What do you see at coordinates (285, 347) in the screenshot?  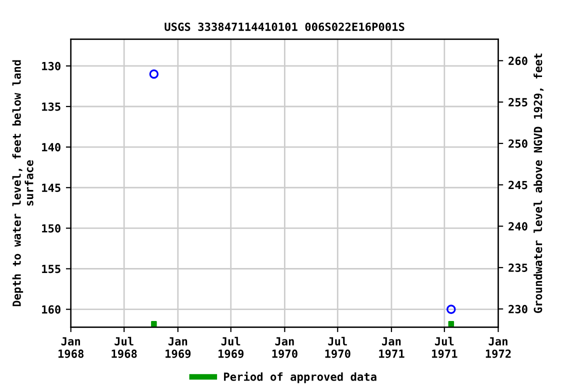 I see `x-tick-label: Jan 1970` at bounding box center [285, 347].